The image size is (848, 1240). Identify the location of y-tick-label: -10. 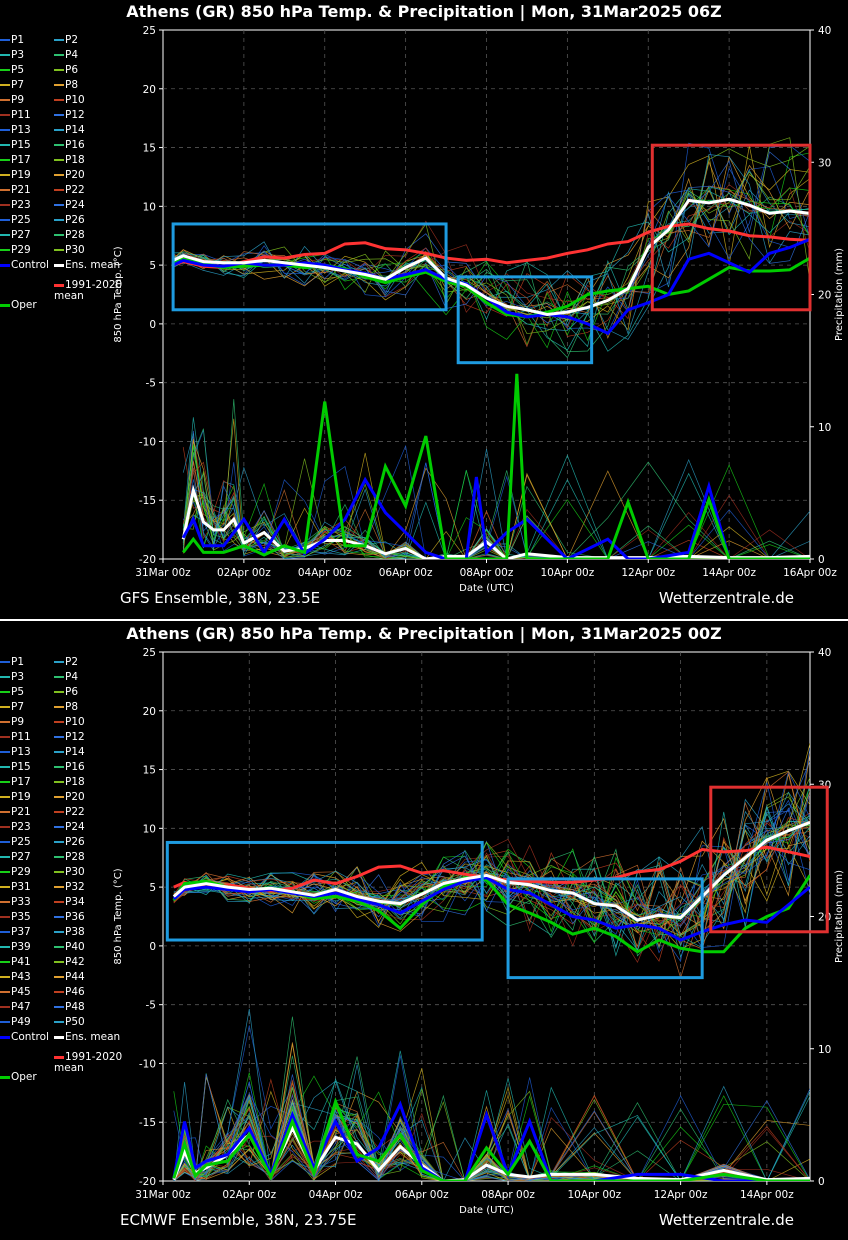
(147, 1064).